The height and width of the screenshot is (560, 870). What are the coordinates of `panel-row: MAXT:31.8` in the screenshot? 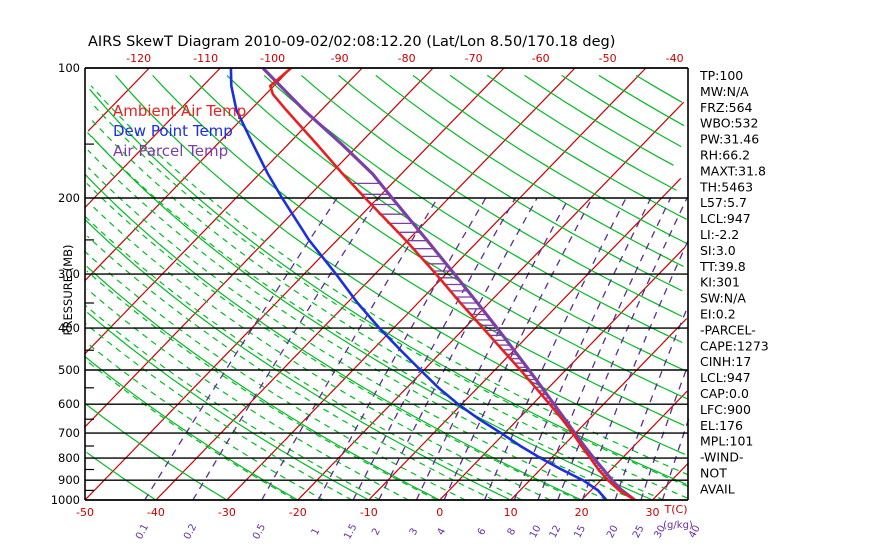 It's located at (733, 170).